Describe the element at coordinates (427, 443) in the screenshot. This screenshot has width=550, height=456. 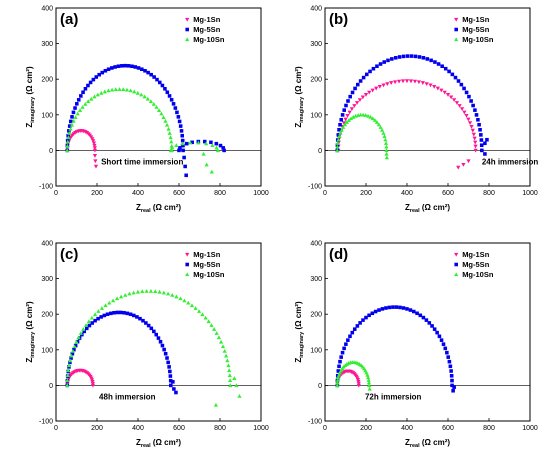
I see `x-axis-label: Zreal (Ω cm²)` at that location.